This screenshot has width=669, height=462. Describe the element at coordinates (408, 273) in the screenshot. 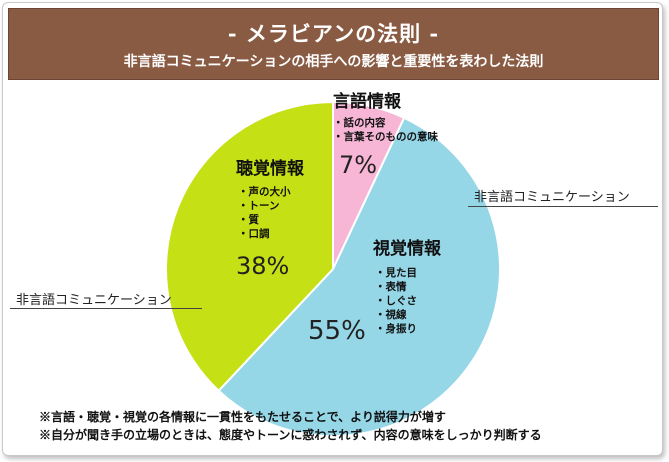

I see `list-item: 見た目` at that location.